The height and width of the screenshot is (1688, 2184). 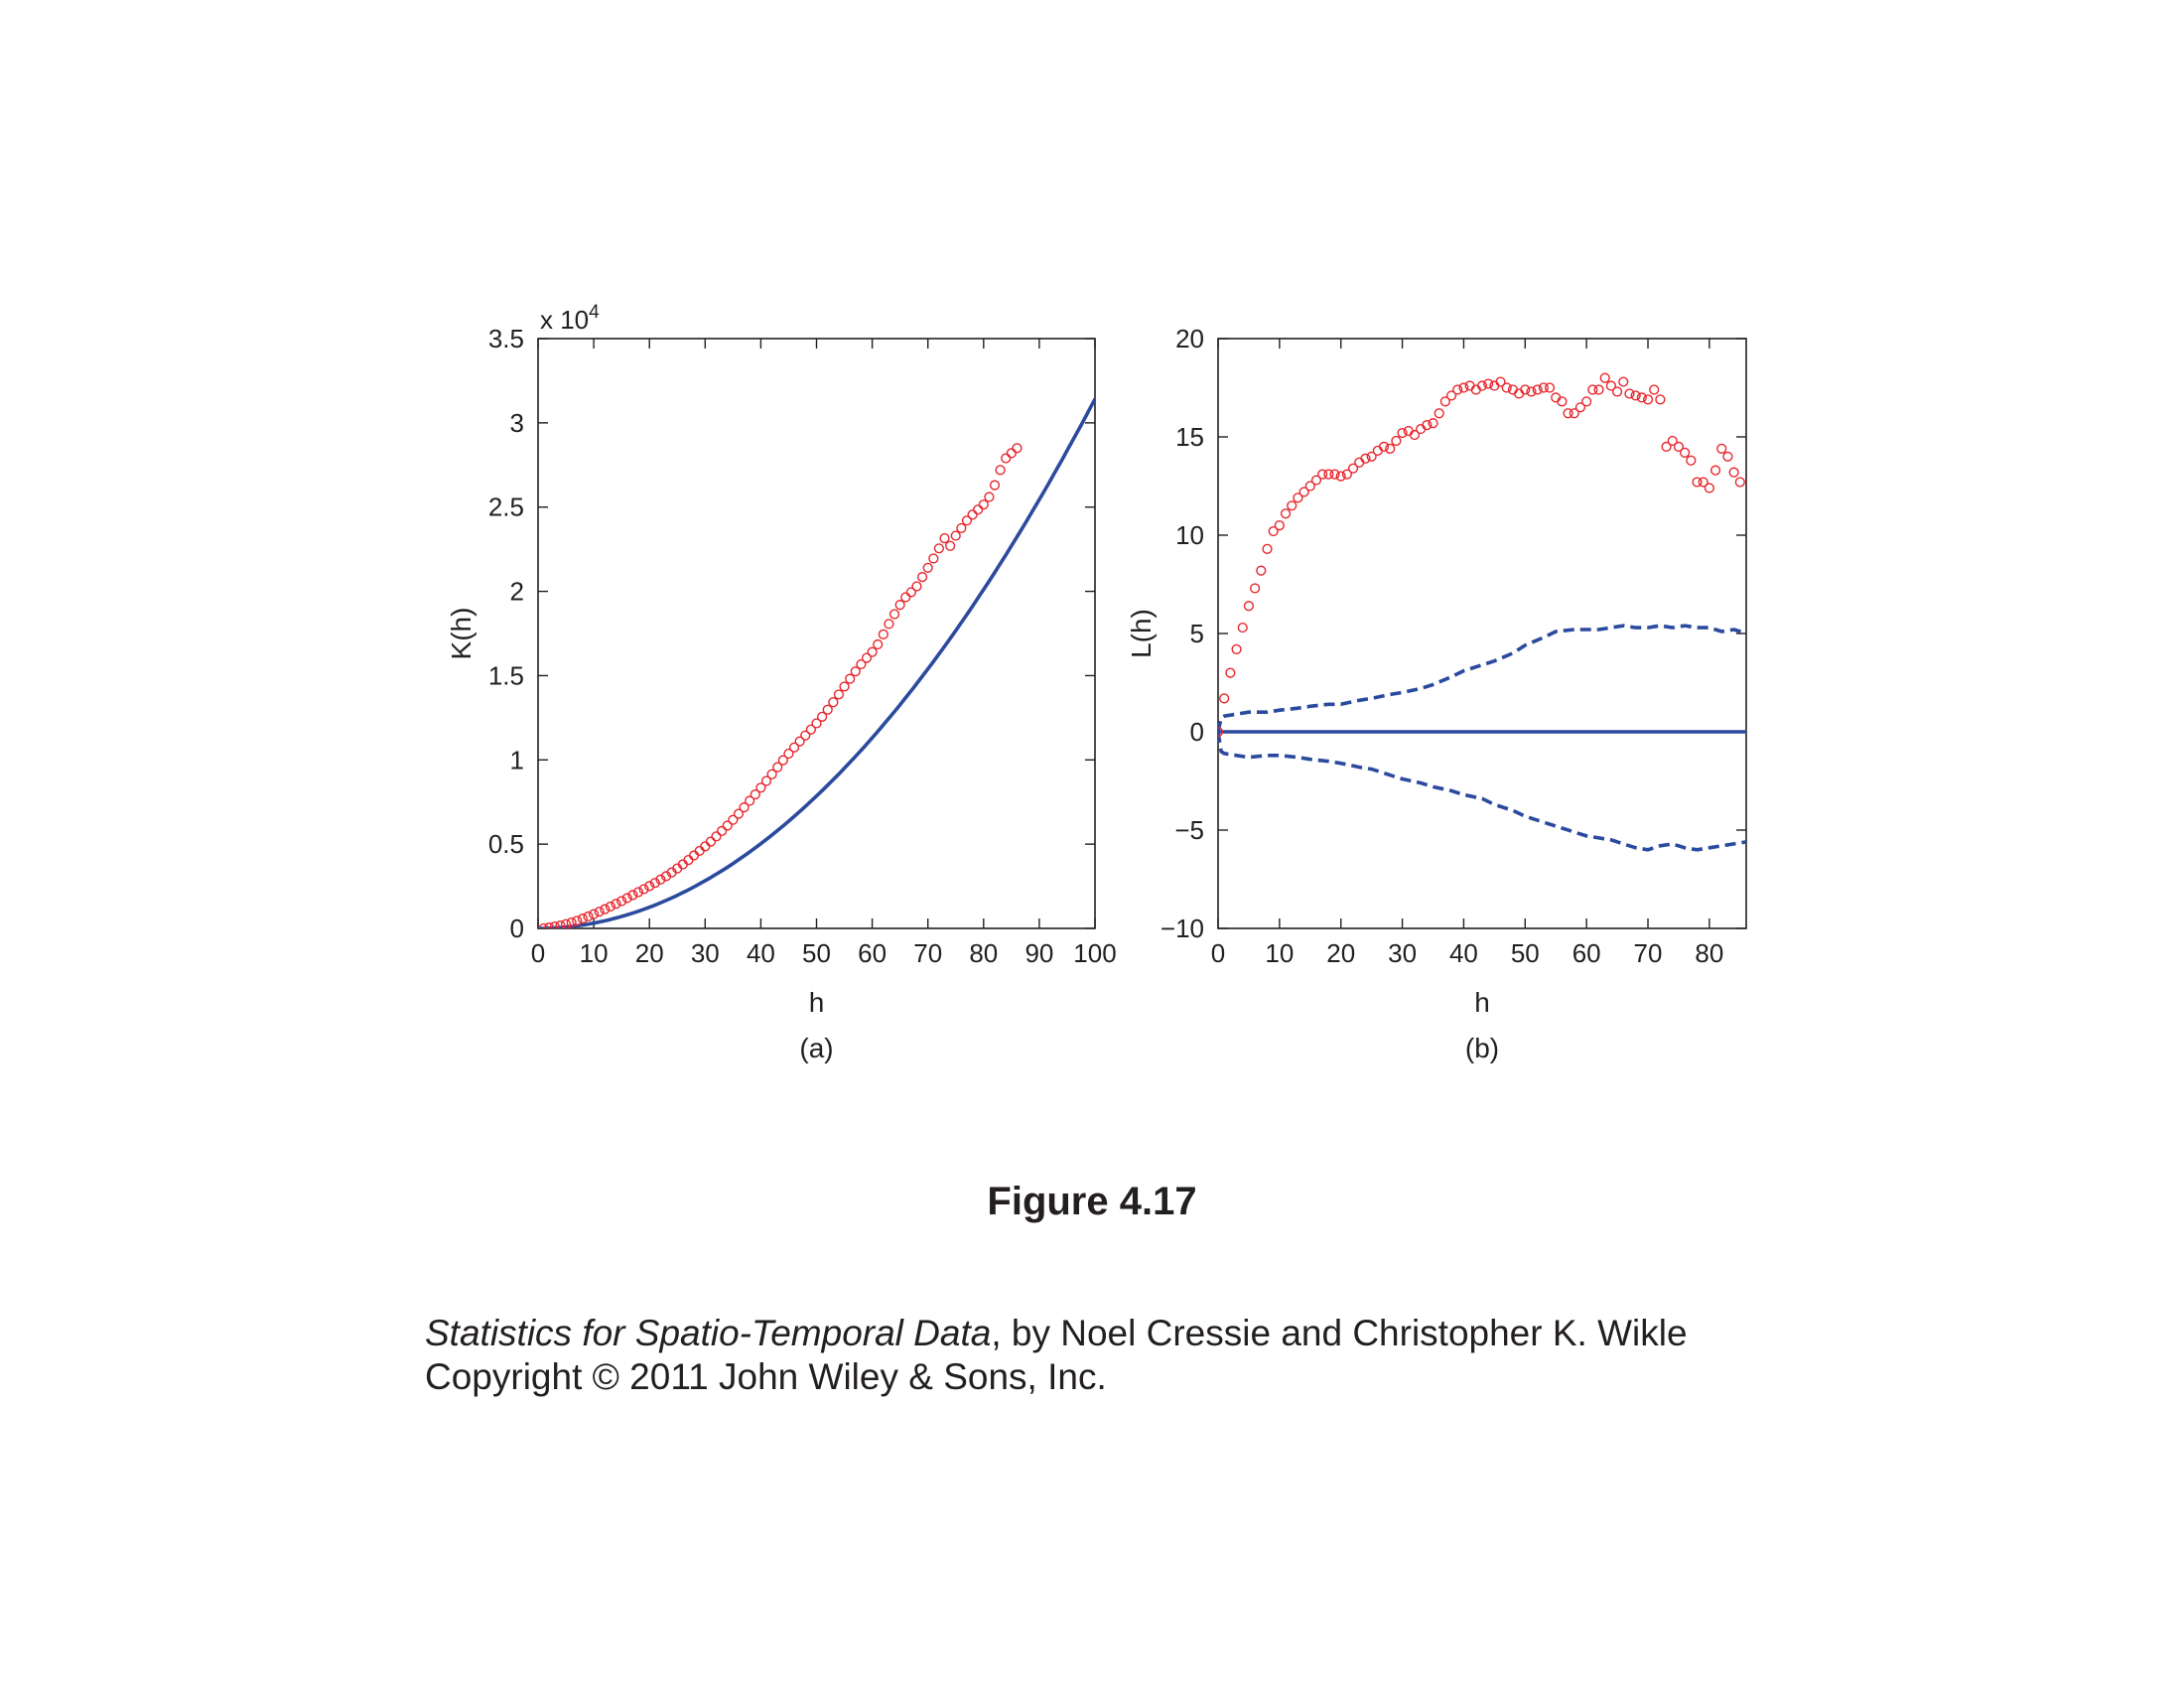 What do you see at coordinates (1189, 535) in the screenshot?
I see `y-tick-label: 10` at bounding box center [1189, 535].